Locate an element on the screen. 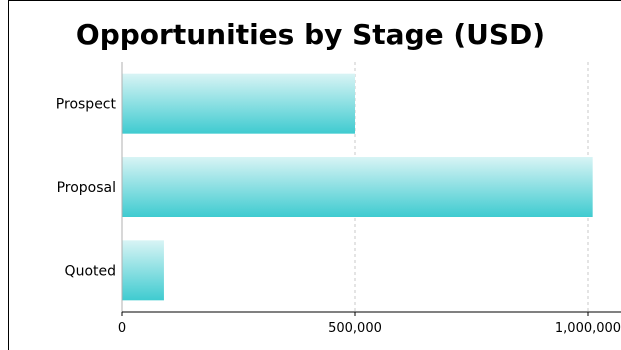 This screenshot has height=350, width=621. x-tick-label: 500,000 is located at coordinates (355, 328).